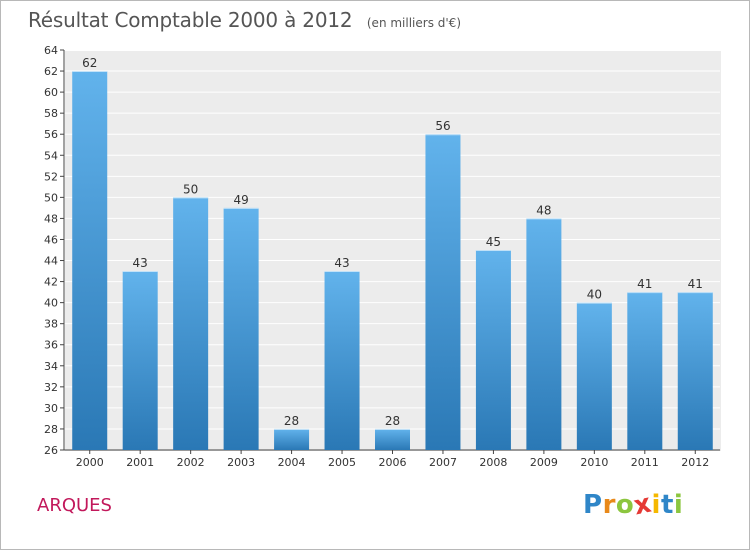 Image resolution: width=750 pixels, height=550 pixels. I want to click on bar-value-label: 40, so click(594, 295).